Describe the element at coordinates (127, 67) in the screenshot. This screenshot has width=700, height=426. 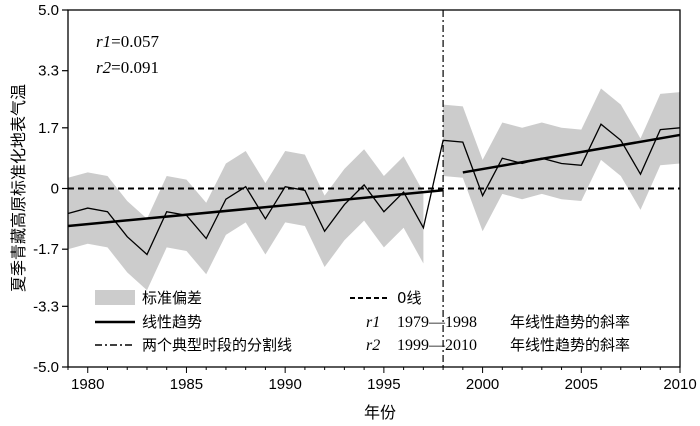
I see `r2-annotation: r2=0.091` at that location.